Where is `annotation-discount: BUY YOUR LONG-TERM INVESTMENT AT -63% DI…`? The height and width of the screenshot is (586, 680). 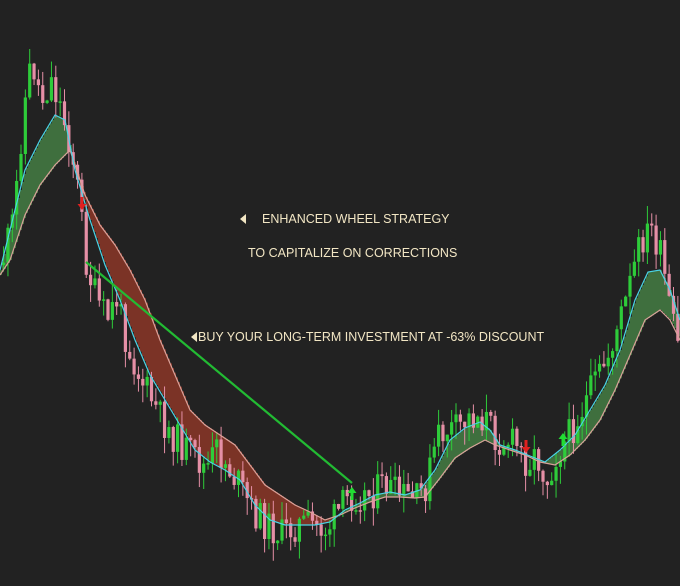
annotation-discount: BUY YOUR LONG-TERM INVESTMENT AT -63% DI… is located at coordinates (371, 337).